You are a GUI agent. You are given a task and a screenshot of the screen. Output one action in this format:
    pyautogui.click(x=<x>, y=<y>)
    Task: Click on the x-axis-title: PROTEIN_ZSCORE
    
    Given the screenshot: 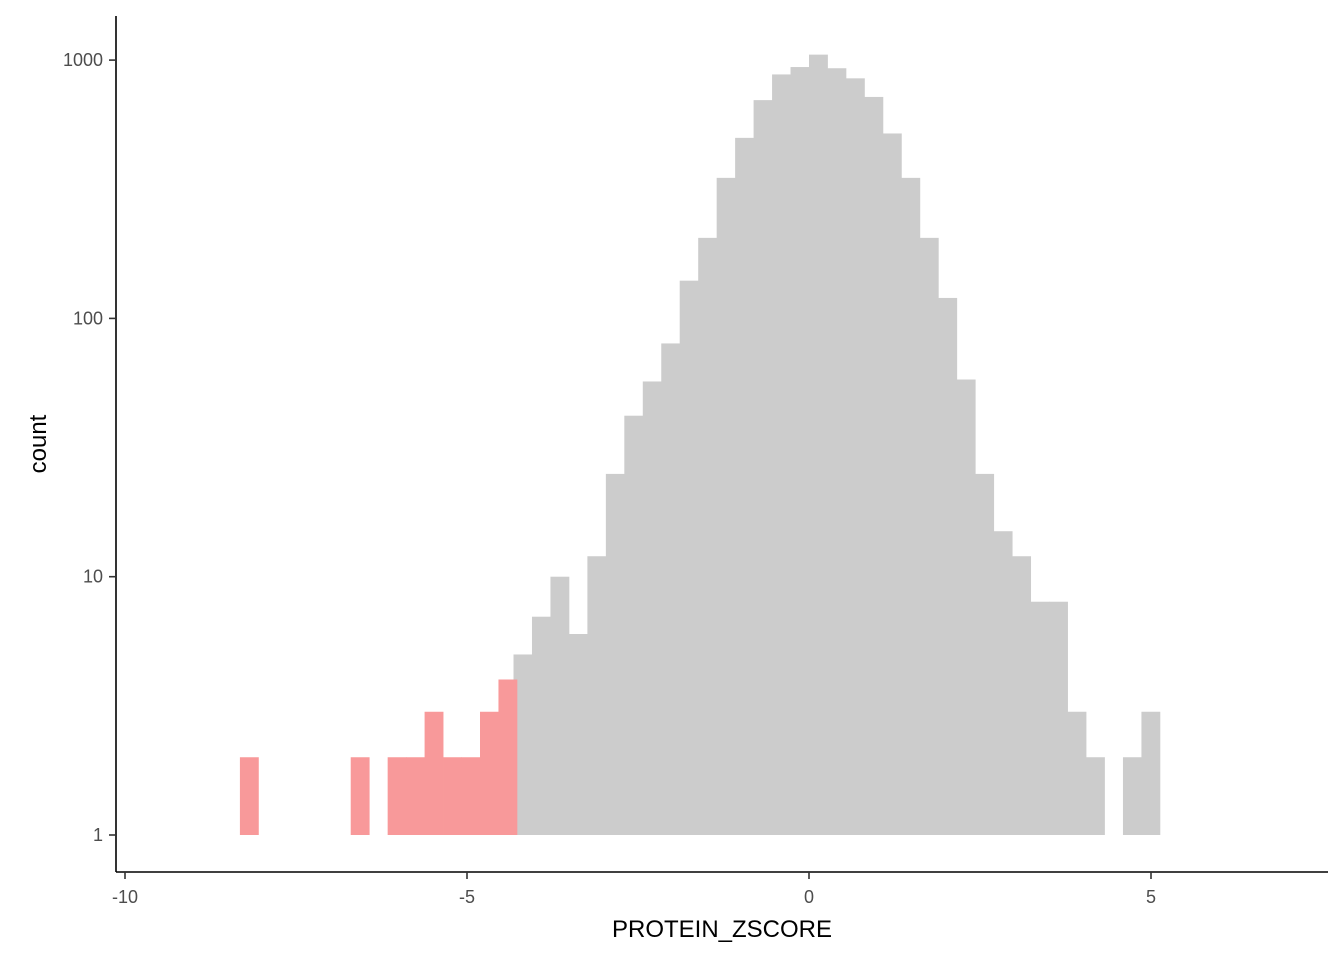 What is the action you would take?
    pyautogui.click(x=722, y=929)
    